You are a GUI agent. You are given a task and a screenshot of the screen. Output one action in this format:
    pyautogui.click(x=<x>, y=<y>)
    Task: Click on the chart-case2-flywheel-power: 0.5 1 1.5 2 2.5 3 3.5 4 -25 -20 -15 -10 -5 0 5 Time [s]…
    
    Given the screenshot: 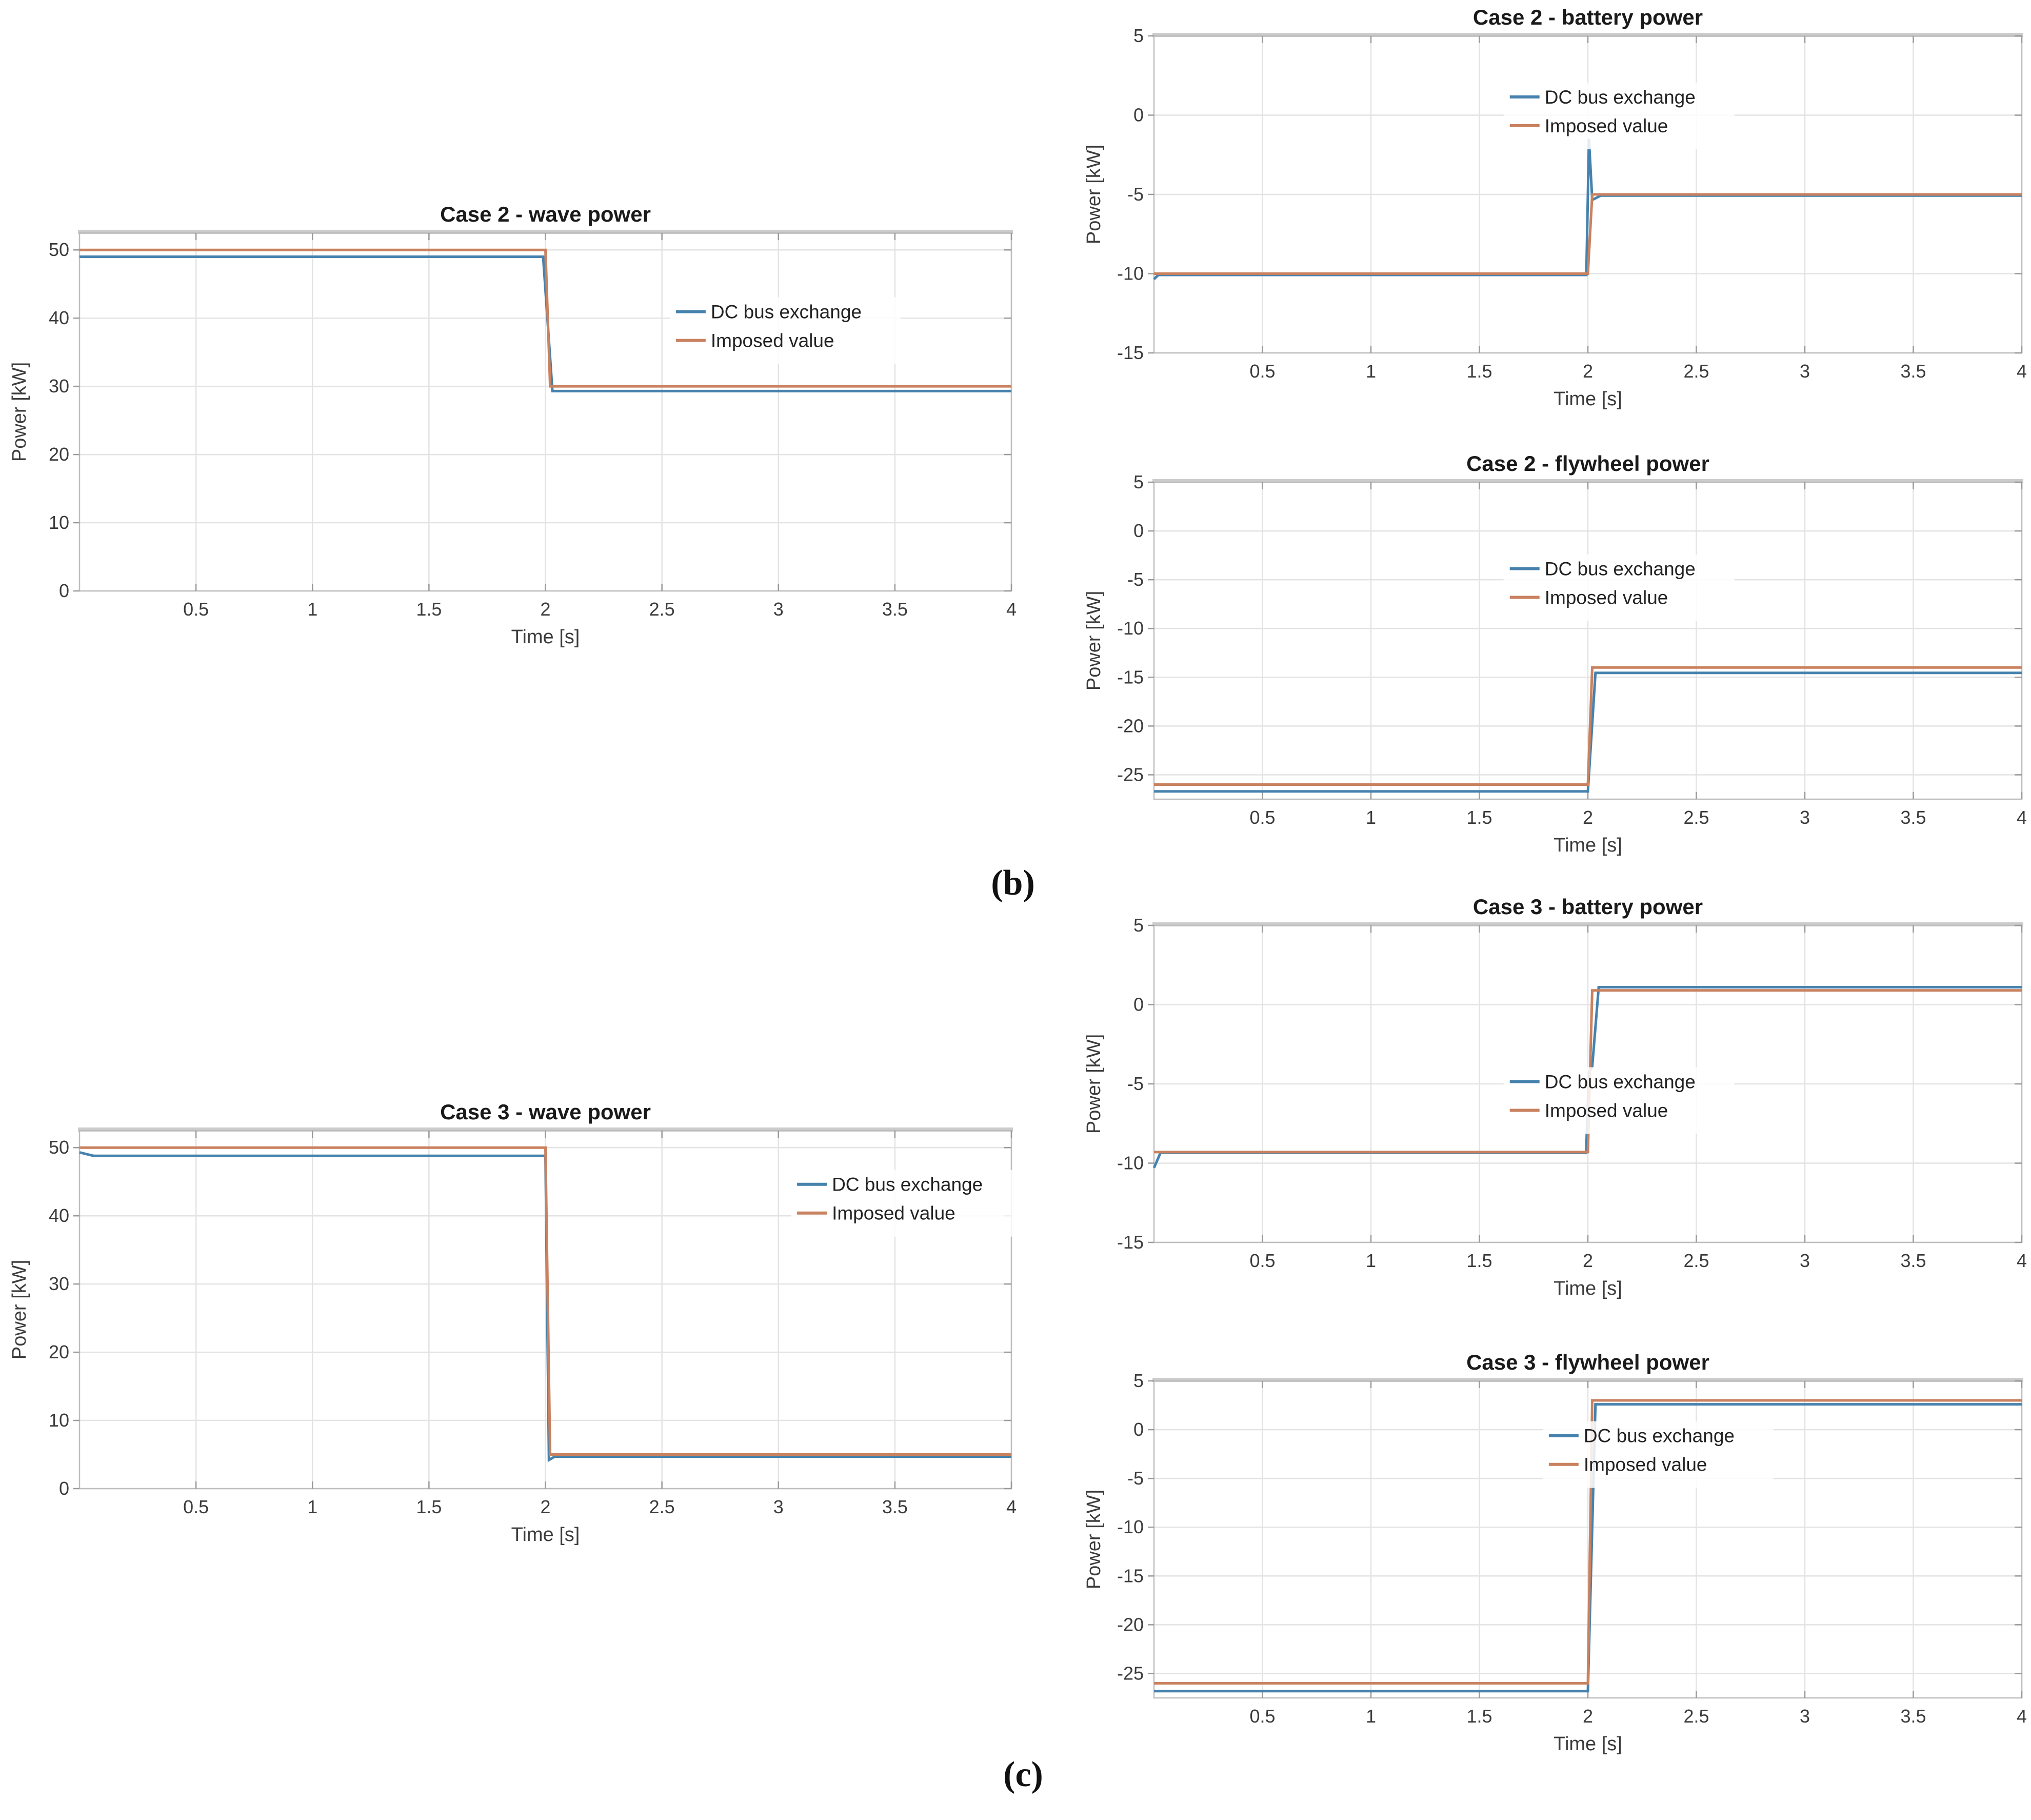 What is the action you would take?
    pyautogui.click(x=1556, y=655)
    